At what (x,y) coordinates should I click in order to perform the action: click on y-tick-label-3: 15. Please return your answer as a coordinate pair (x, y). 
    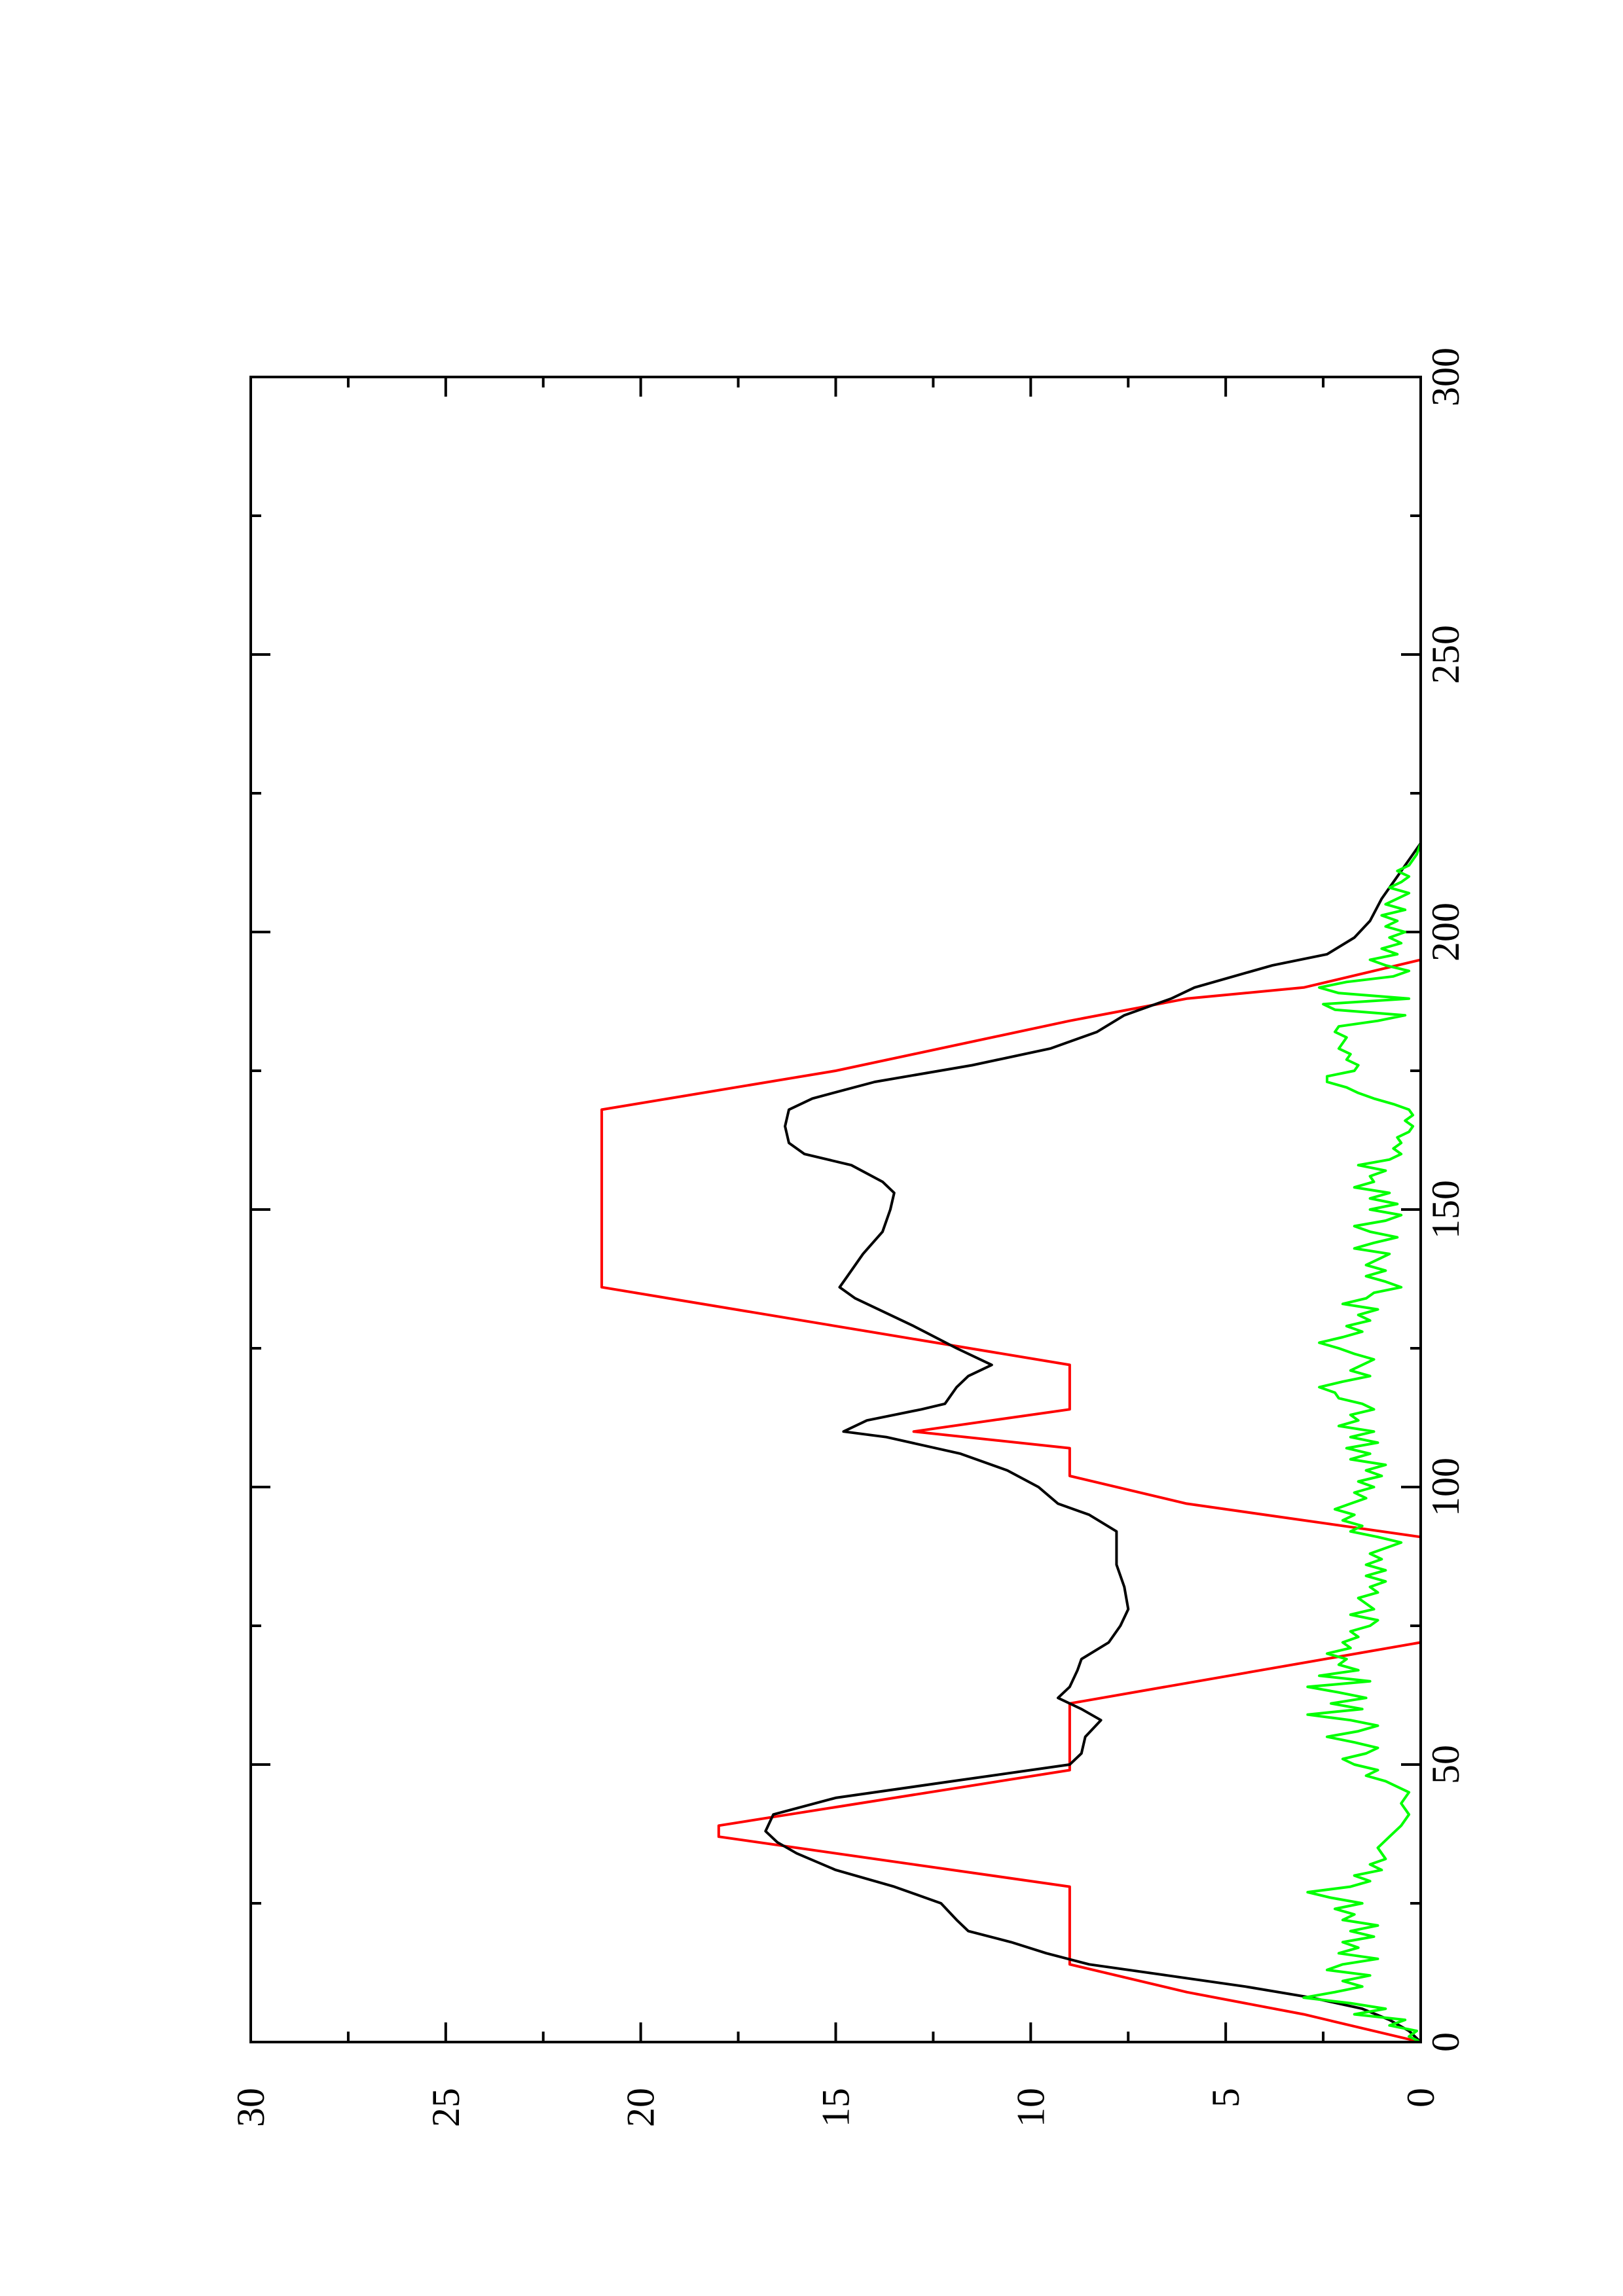
    Looking at the image, I should click on (836, 2107).